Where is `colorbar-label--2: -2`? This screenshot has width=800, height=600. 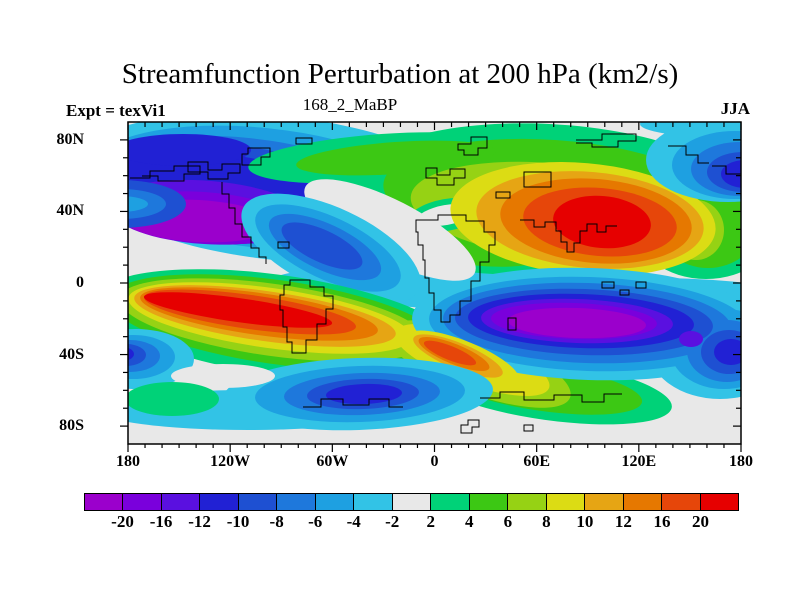 colorbar-label--2: -2 is located at coordinates (392, 521).